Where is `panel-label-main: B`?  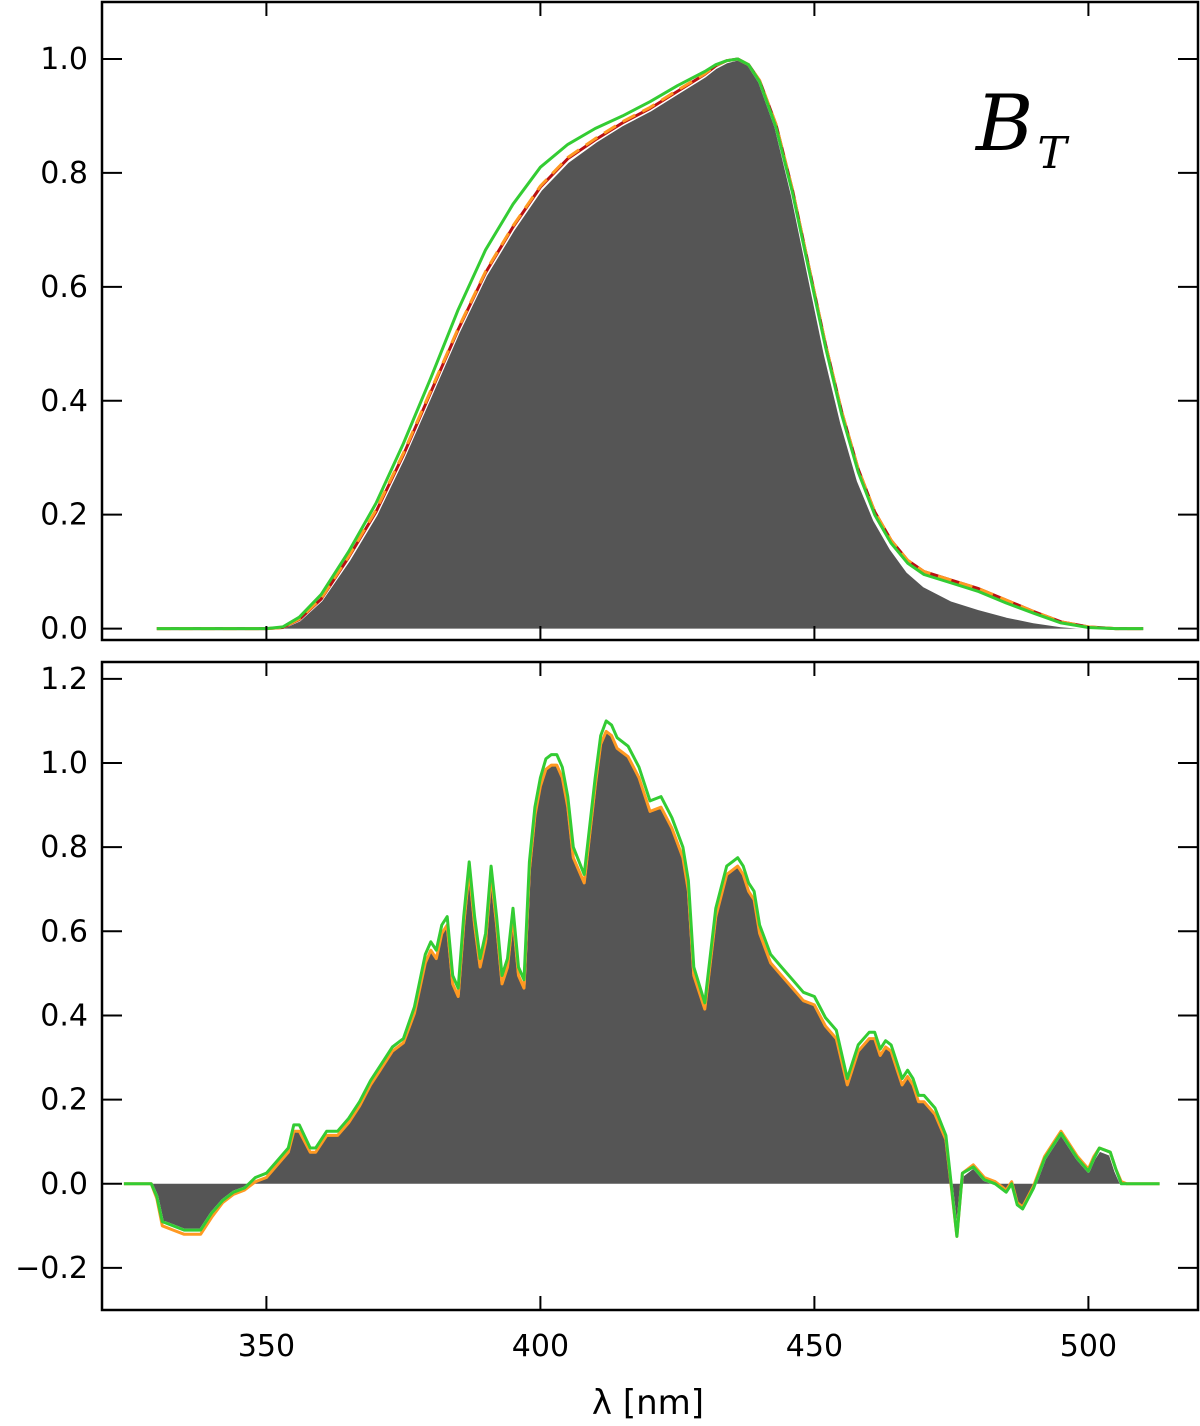 panel-label-main: B is located at coordinates (1003, 124).